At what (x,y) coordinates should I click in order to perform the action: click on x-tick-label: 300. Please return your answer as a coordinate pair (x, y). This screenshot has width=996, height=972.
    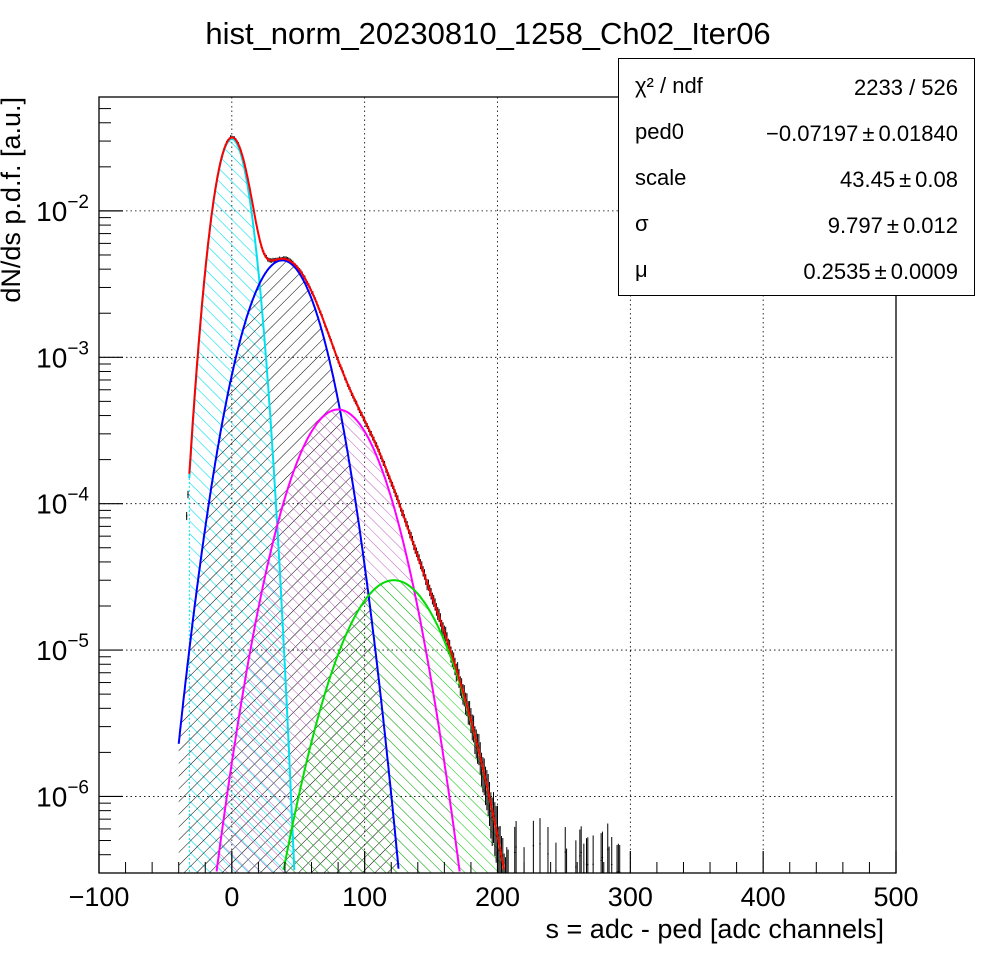
    Looking at the image, I should click on (630, 897).